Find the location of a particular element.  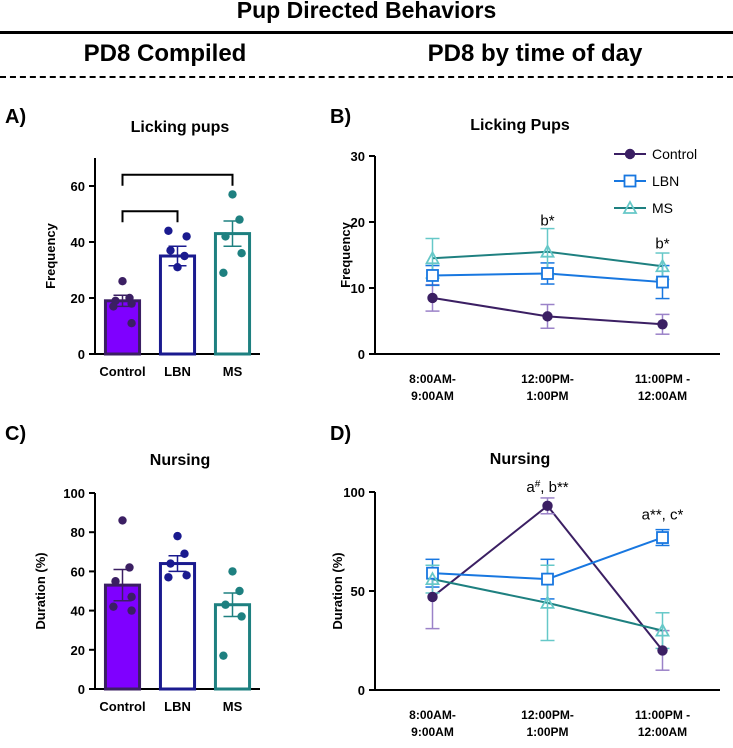

x-tick-label-B: 12:00AM is located at coordinates (662, 396).